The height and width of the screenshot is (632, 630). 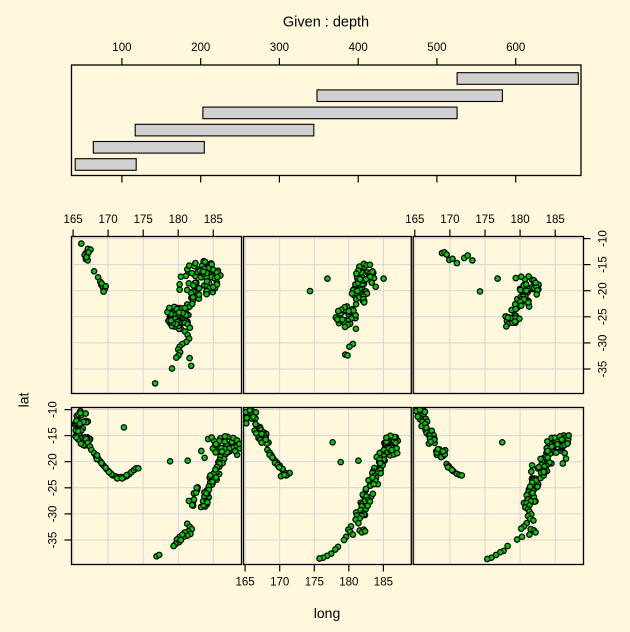 I want to click on svg-text: 100, so click(x=121, y=48).